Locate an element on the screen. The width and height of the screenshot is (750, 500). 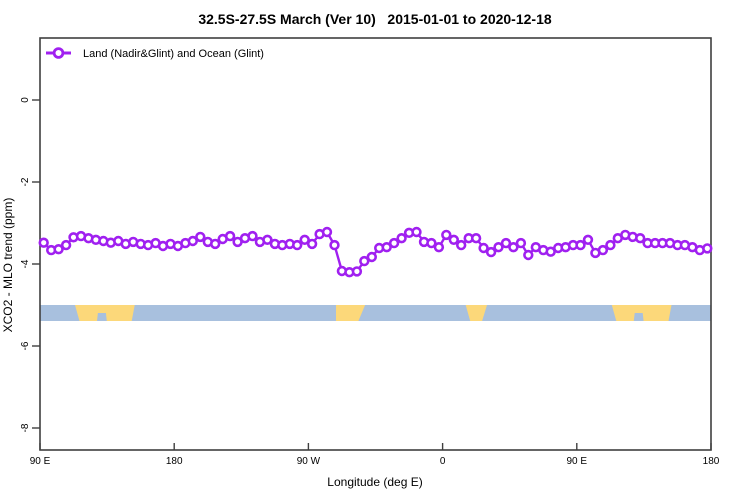
legend-marker-icon is located at coordinates (58, 53).